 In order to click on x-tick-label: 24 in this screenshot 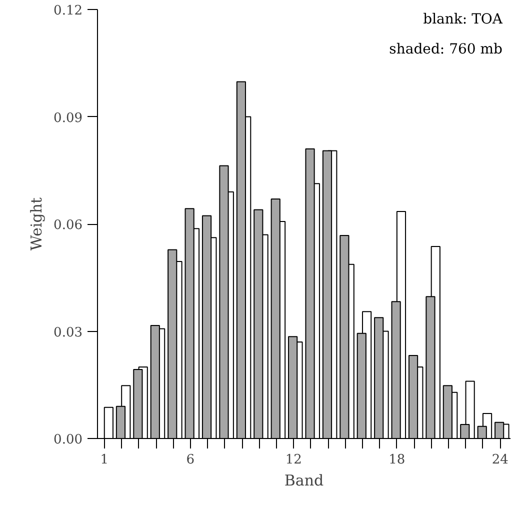, I will do `click(500, 460)`.